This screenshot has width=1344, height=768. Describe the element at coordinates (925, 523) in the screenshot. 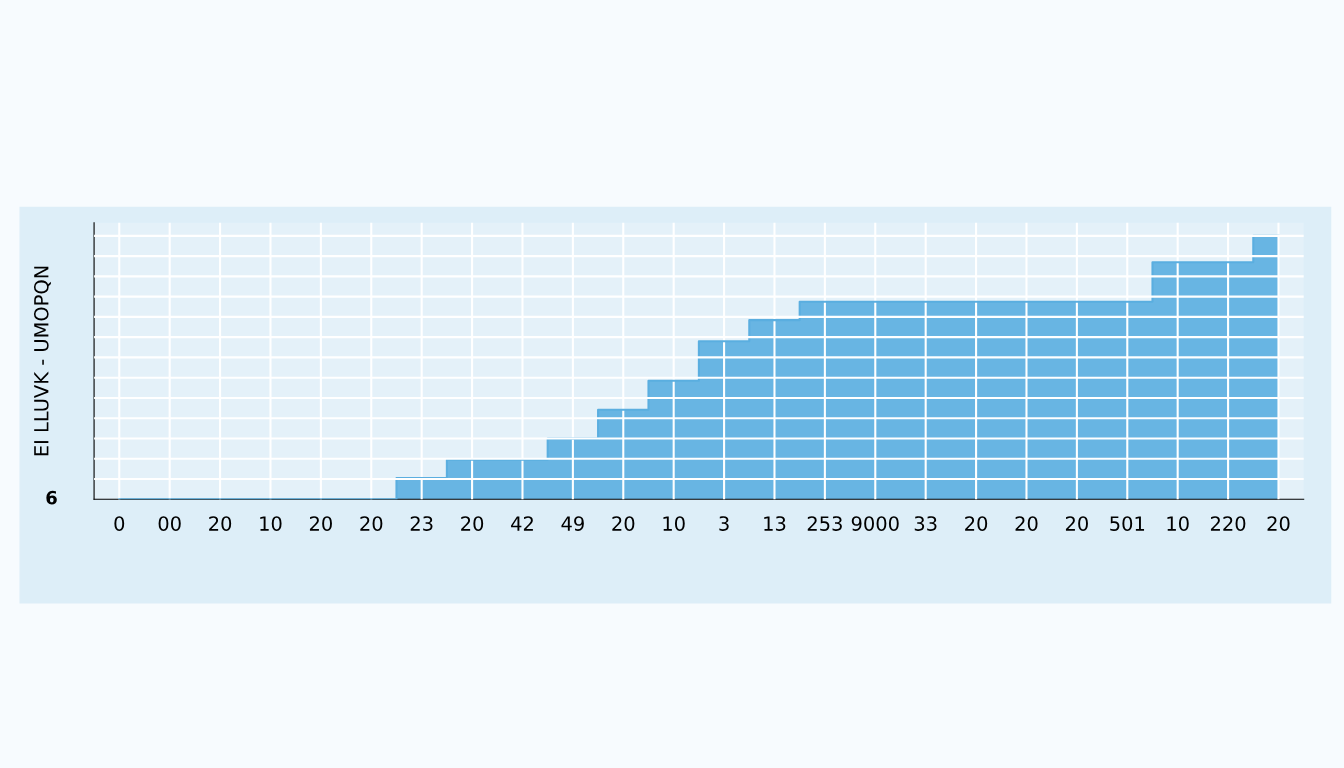

I see `x-tick-label: 33` at that location.